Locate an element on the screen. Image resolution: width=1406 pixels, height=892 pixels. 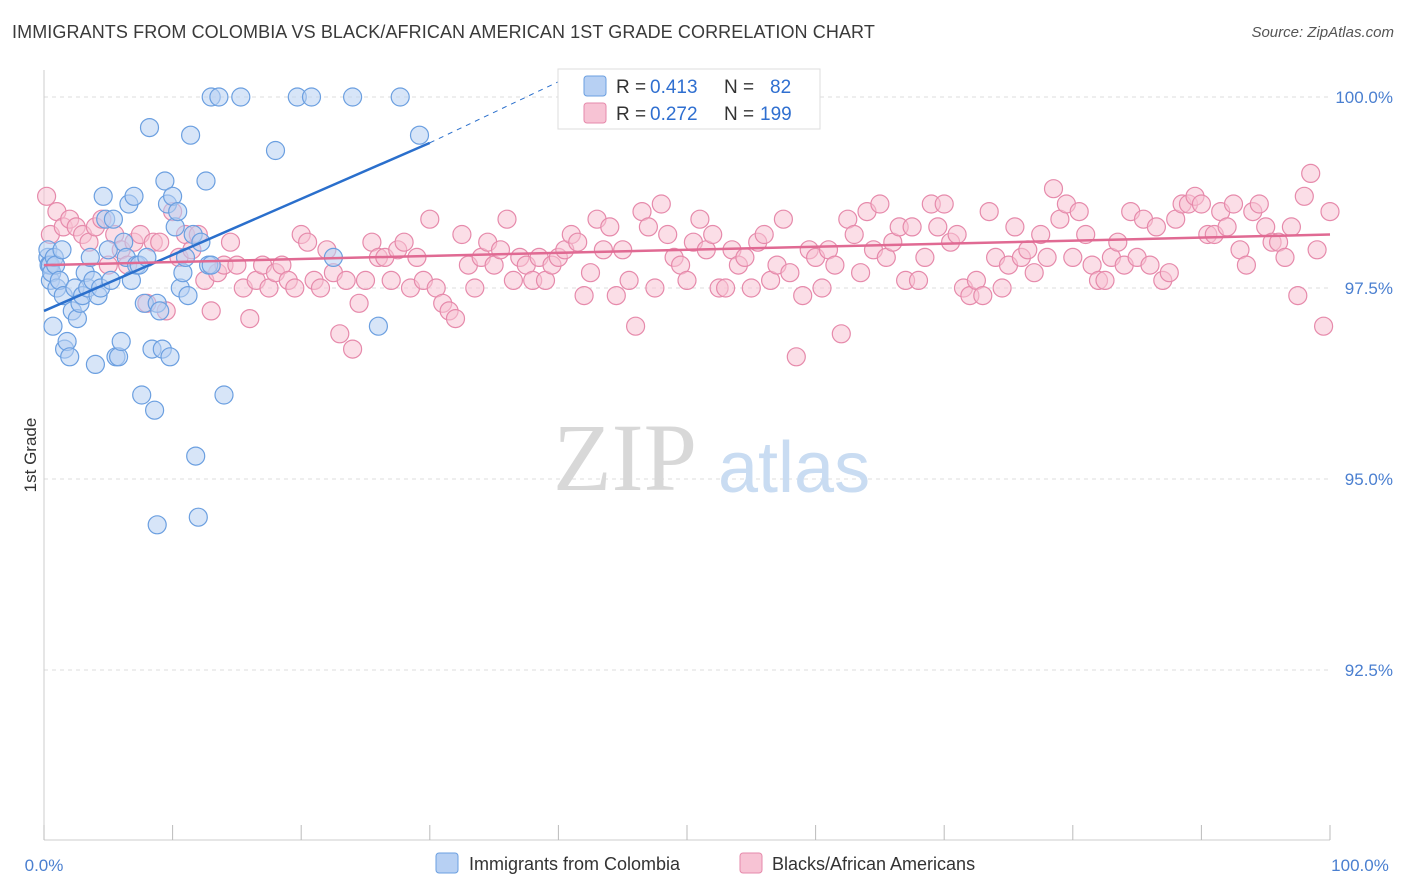
legend-n-label-blue: N = is located at coordinates (739, 87).